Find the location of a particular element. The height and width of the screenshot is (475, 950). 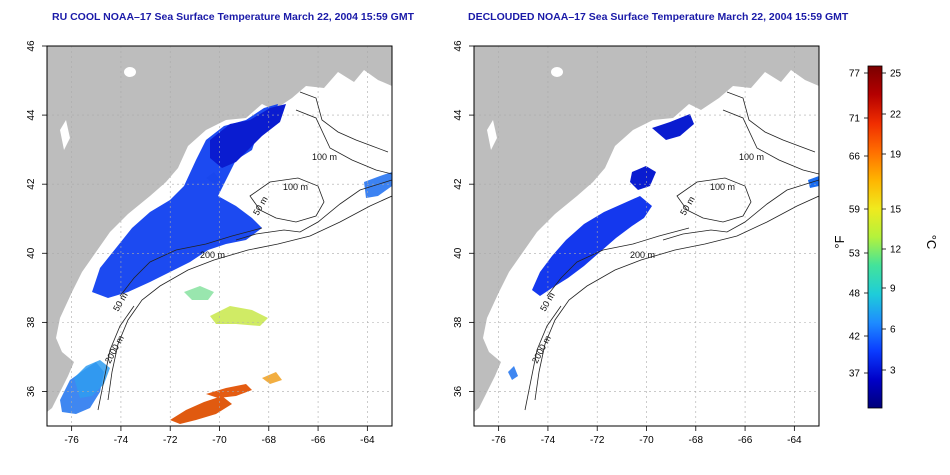

left-sst-east is located at coordinates (378, 185).